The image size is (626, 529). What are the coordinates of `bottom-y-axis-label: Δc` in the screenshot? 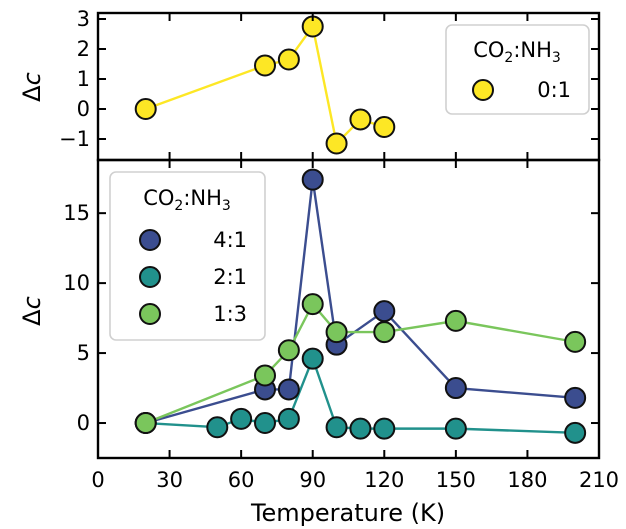 It's located at (32, 311).